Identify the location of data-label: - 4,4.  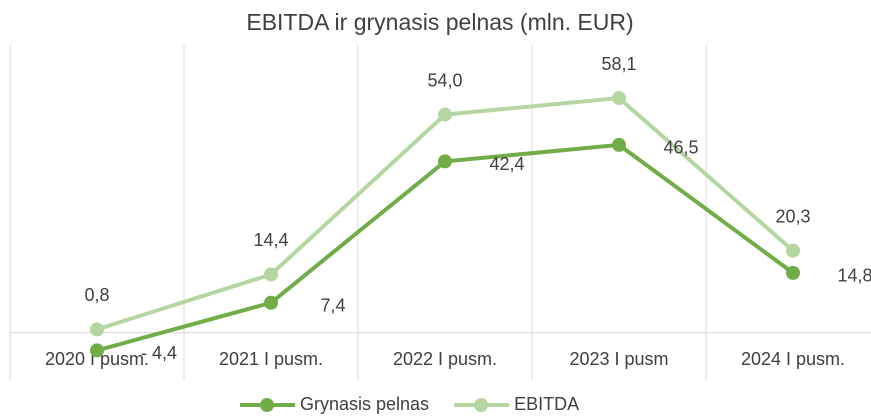
(159, 353).